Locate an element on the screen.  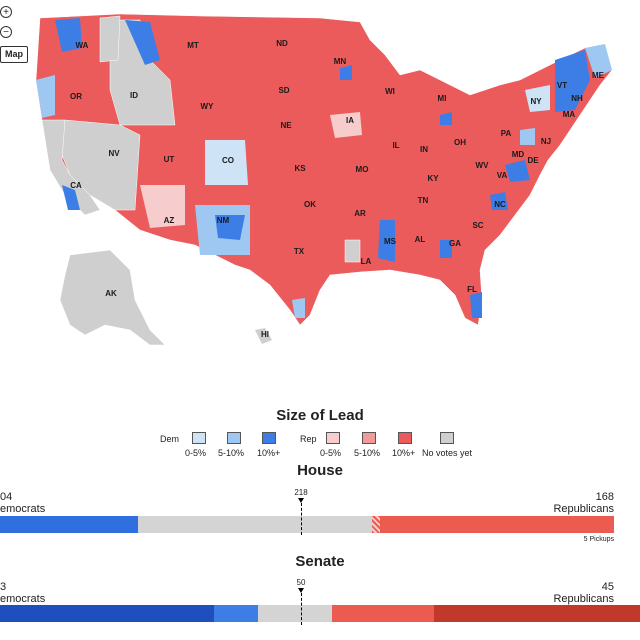
state-label-nm: NM is located at coordinates (223, 220).